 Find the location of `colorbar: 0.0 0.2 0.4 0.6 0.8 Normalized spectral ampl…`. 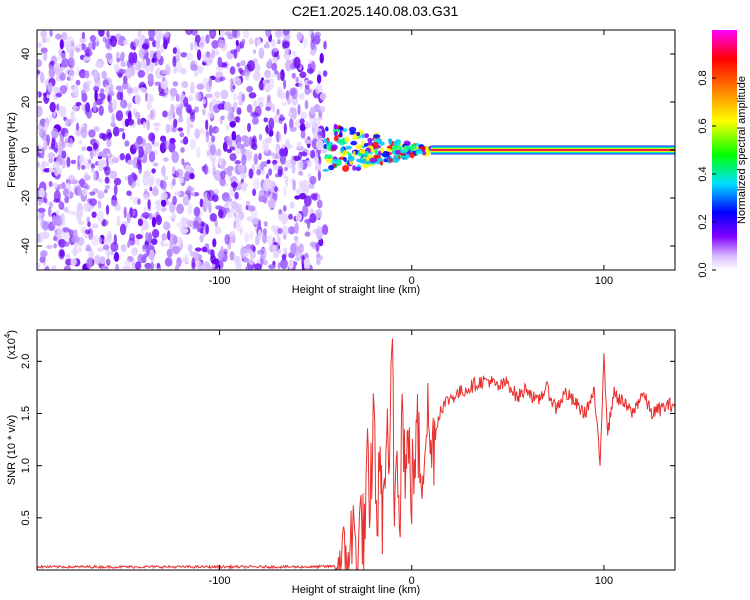

colorbar: 0.0 0.2 0.4 0.6 0.8 Normalized spectral ampl… is located at coordinates (722, 154).